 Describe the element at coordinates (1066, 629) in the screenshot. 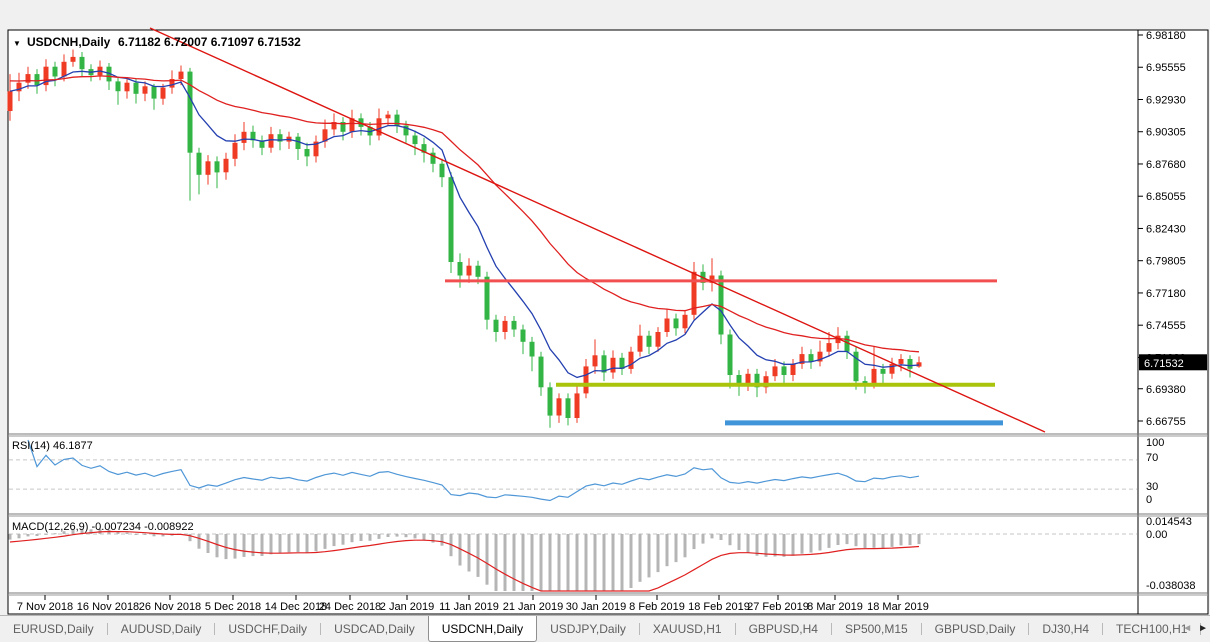

I see `tab-dj30-h4: DJ30,H4` at that location.